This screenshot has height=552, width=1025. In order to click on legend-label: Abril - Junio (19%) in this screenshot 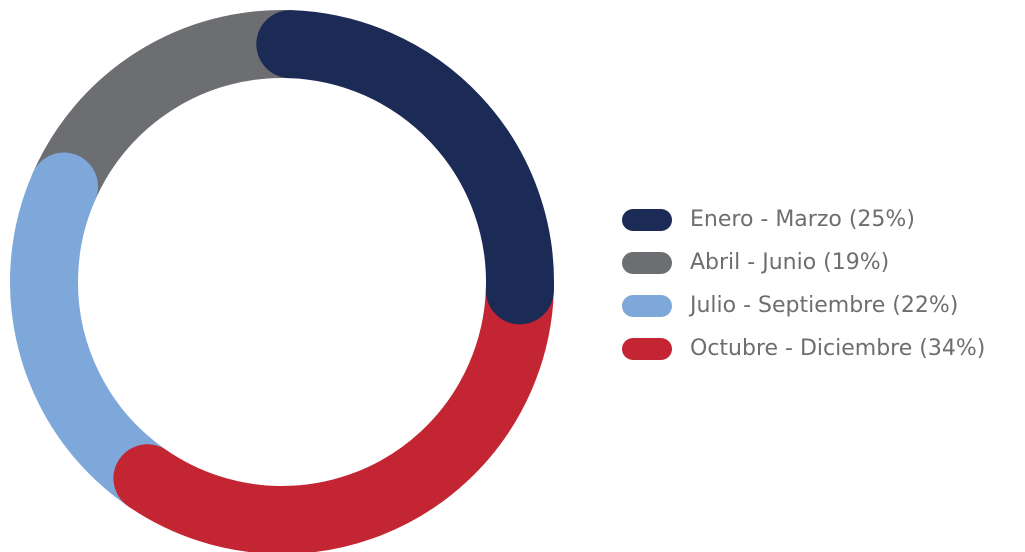, I will do `click(789, 262)`.